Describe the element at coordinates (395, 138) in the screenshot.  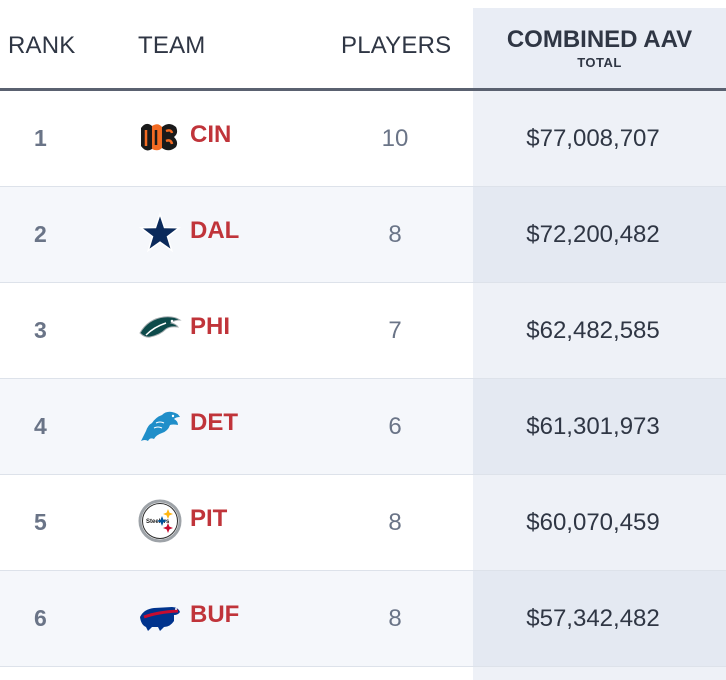
I see `players-cell: 10` at that location.